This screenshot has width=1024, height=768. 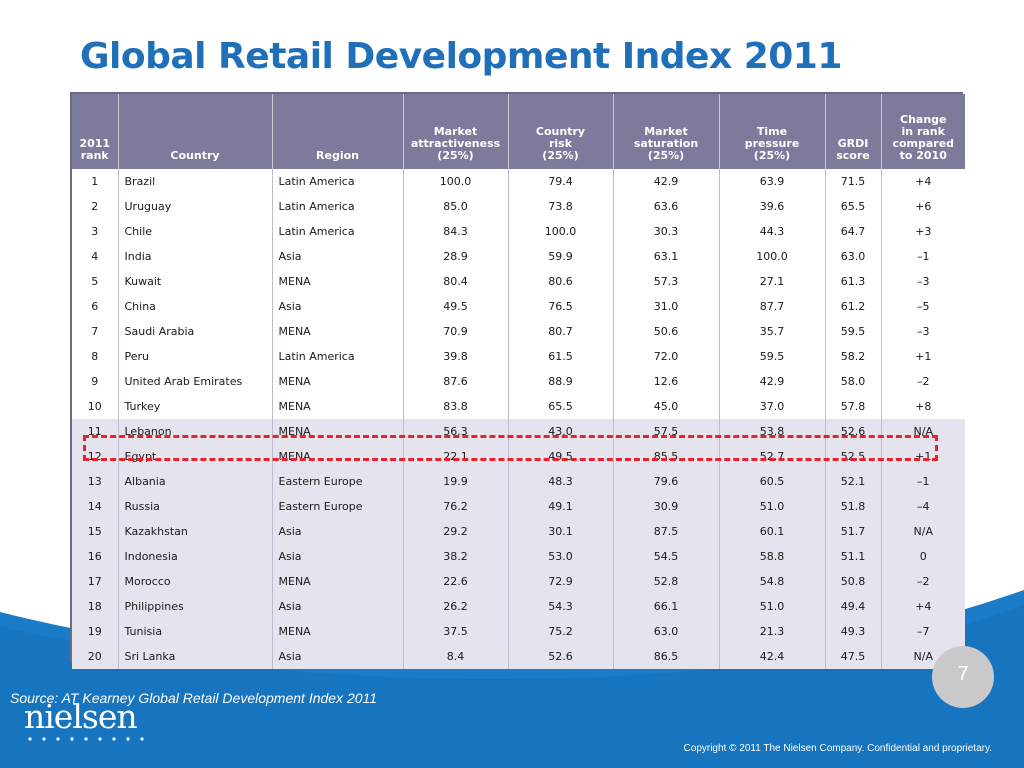 What do you see at coordinates (963, 677) in the screenshot?
I see `page-number: 7` at bounding box center [963, 677].